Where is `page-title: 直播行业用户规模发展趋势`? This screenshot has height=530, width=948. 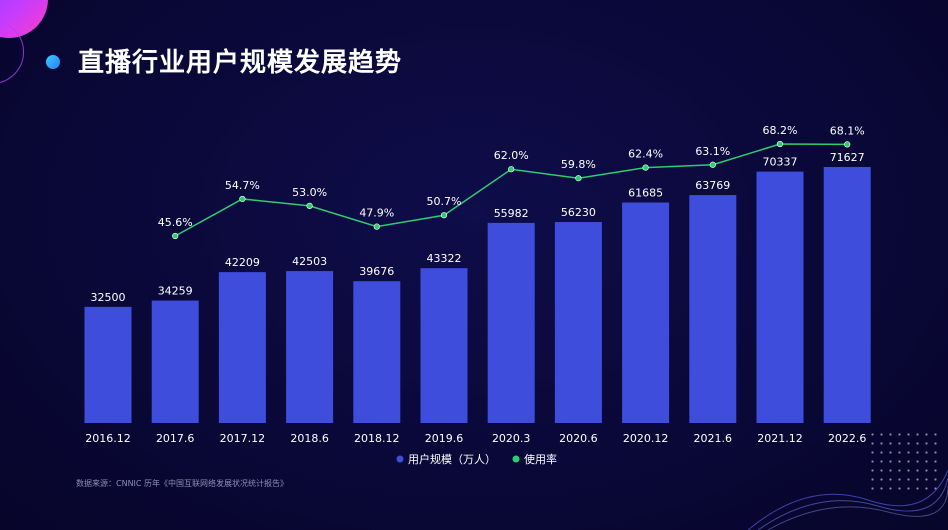
page-title: 直播行业用户规模发展趋势 is located at coordinates (240, 63).